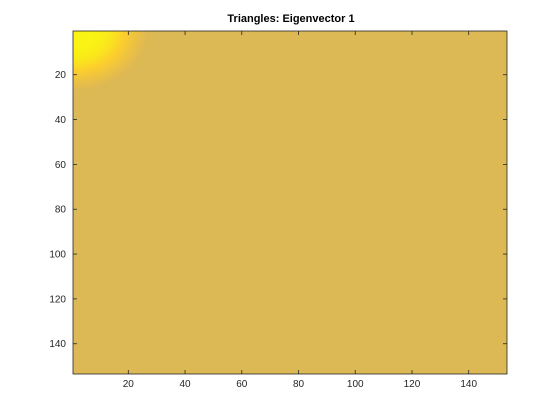 This screenshot has height=420, width=560. Describe the element at coordinates (61, 165) in the screenshot. I see `y-tick-label: 60` at that location.